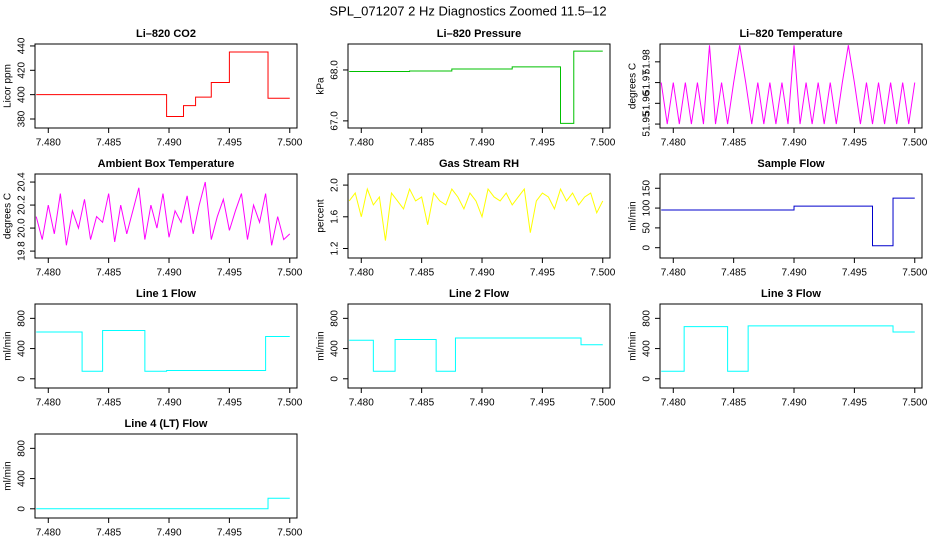 The image size is (936, 545). Describe the element at coordinates (479, 294) in the screenshot. I see `panel-title: Line 2 Flow` at that location.